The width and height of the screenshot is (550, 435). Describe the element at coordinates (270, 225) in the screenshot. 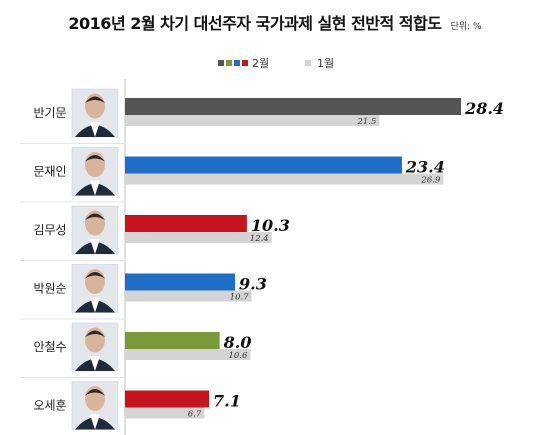

I see `value-label-feb: 10.3` at that location.